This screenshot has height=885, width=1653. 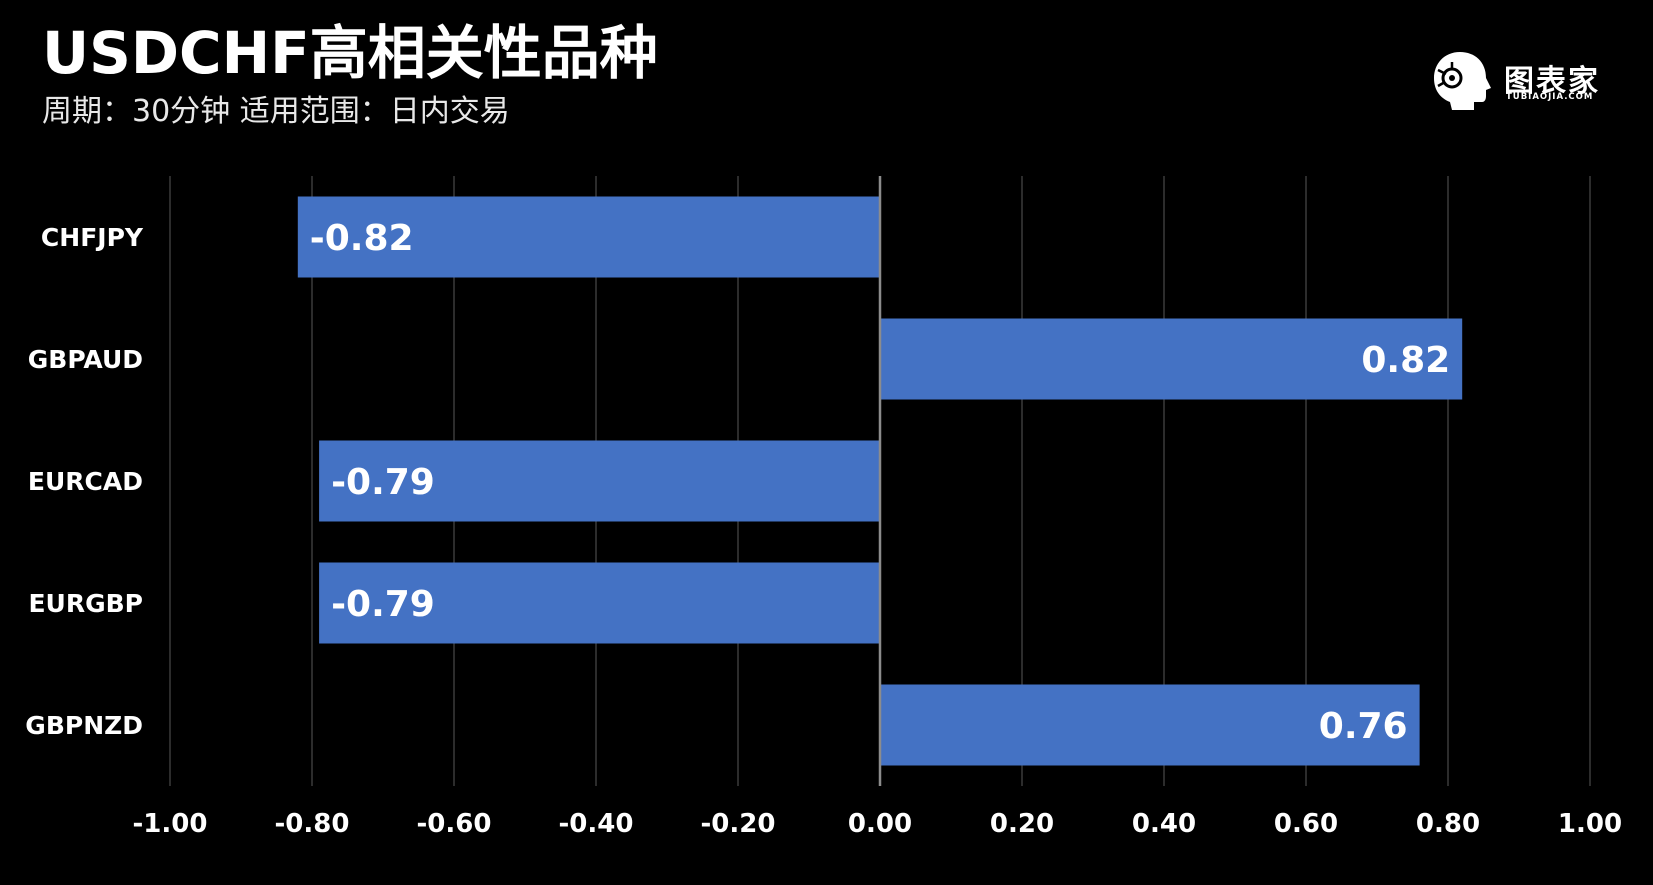 I want to click on head-profile-icon, so click(x=1462, y=81).